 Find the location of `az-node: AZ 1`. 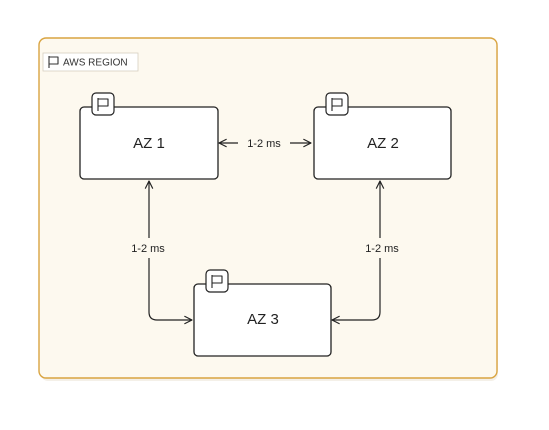

az-node: AZ 1 is located at coordinates (149, 136).